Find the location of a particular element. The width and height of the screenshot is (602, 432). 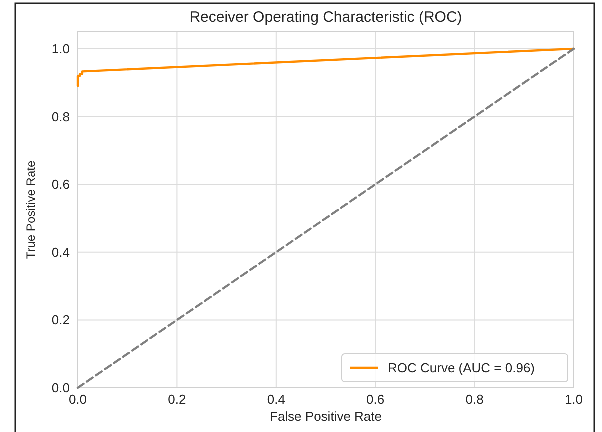

x-tick-label: 0.6 is located at coordinates (375, 399).